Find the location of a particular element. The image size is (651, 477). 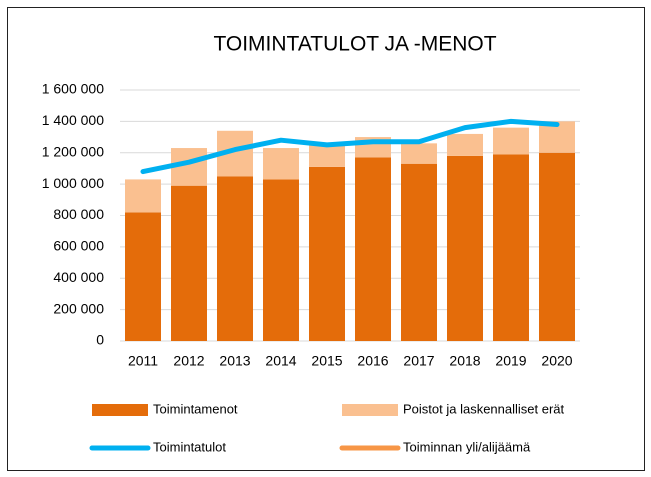

x-tick-label: 2016 is located at coordinates (372, 361).